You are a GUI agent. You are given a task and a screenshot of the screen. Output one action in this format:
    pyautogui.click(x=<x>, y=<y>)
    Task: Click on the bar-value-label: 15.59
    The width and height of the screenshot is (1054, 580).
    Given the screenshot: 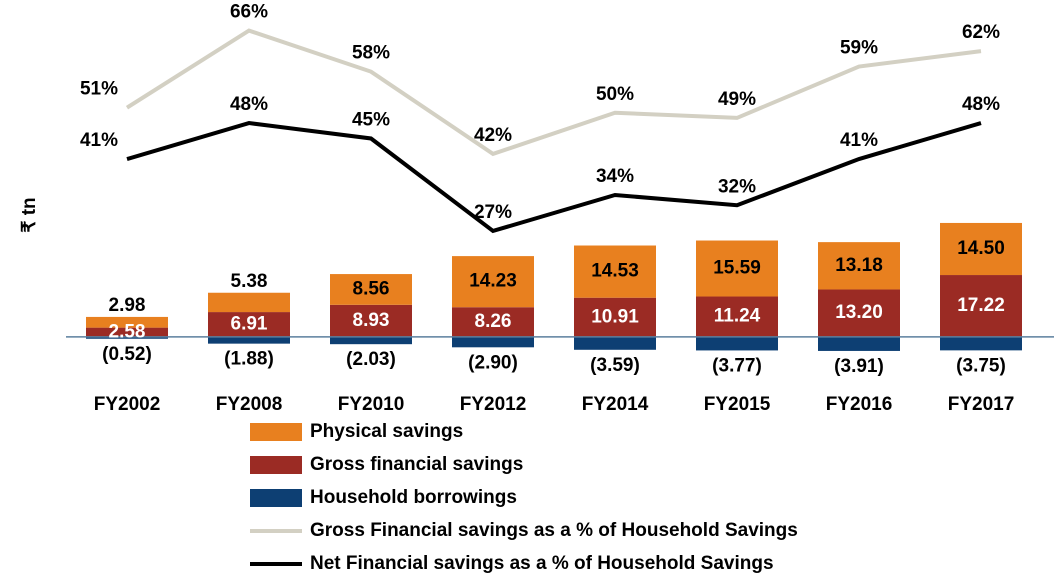 What is the action you would take?
    pyautogui.click(x=737, y=268)
    